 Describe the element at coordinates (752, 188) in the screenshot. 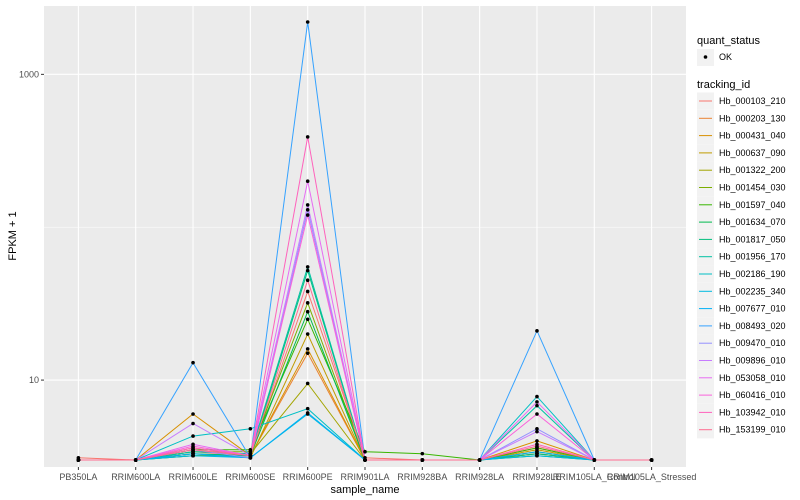

I see `legend-item-label: Hb_001454_030` at that location.